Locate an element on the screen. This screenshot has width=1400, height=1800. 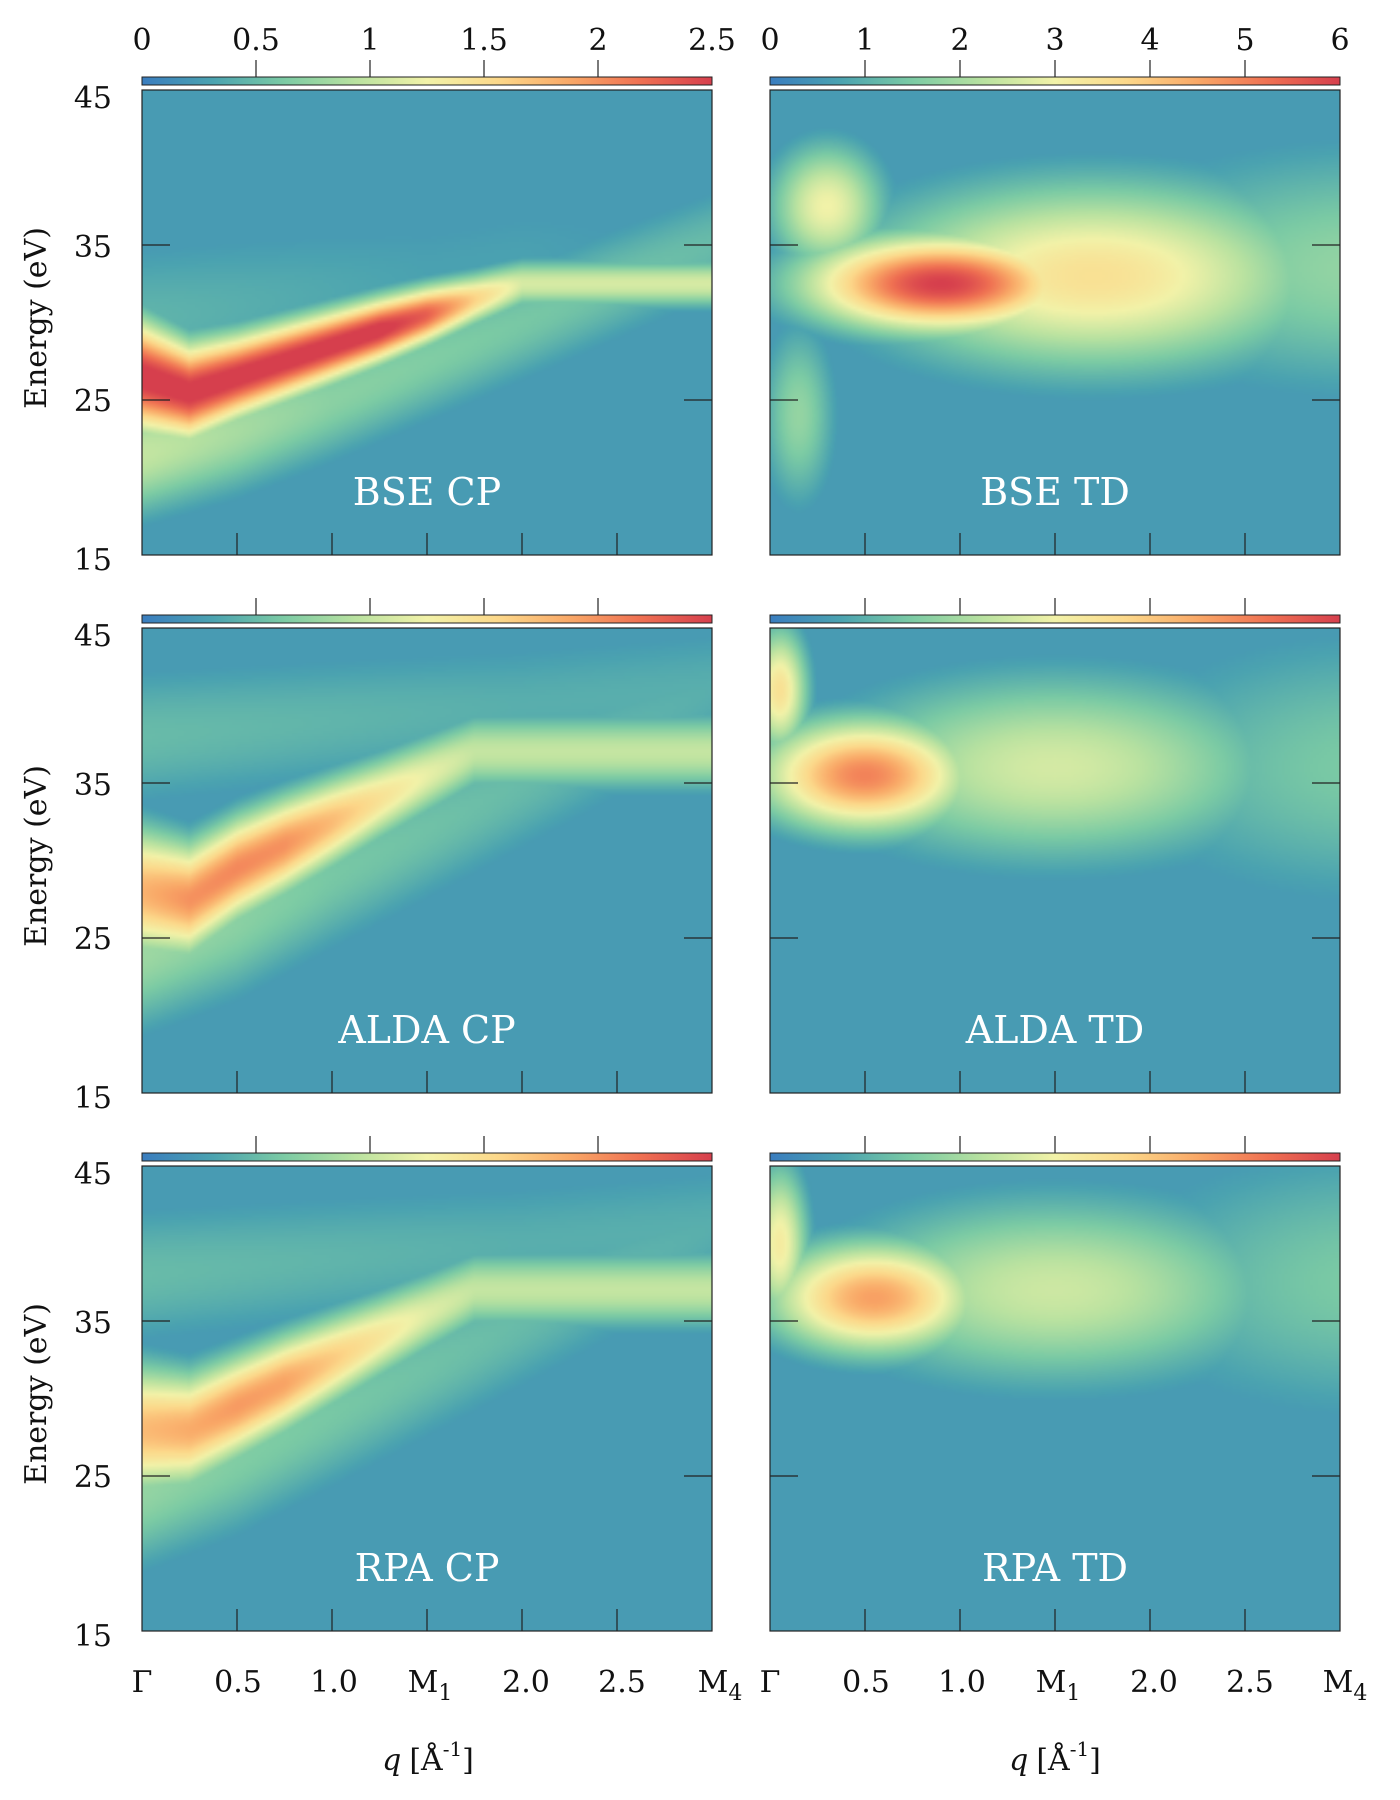
panel-rpa-cp: RPA CP is located at coordinates (427, 1384).